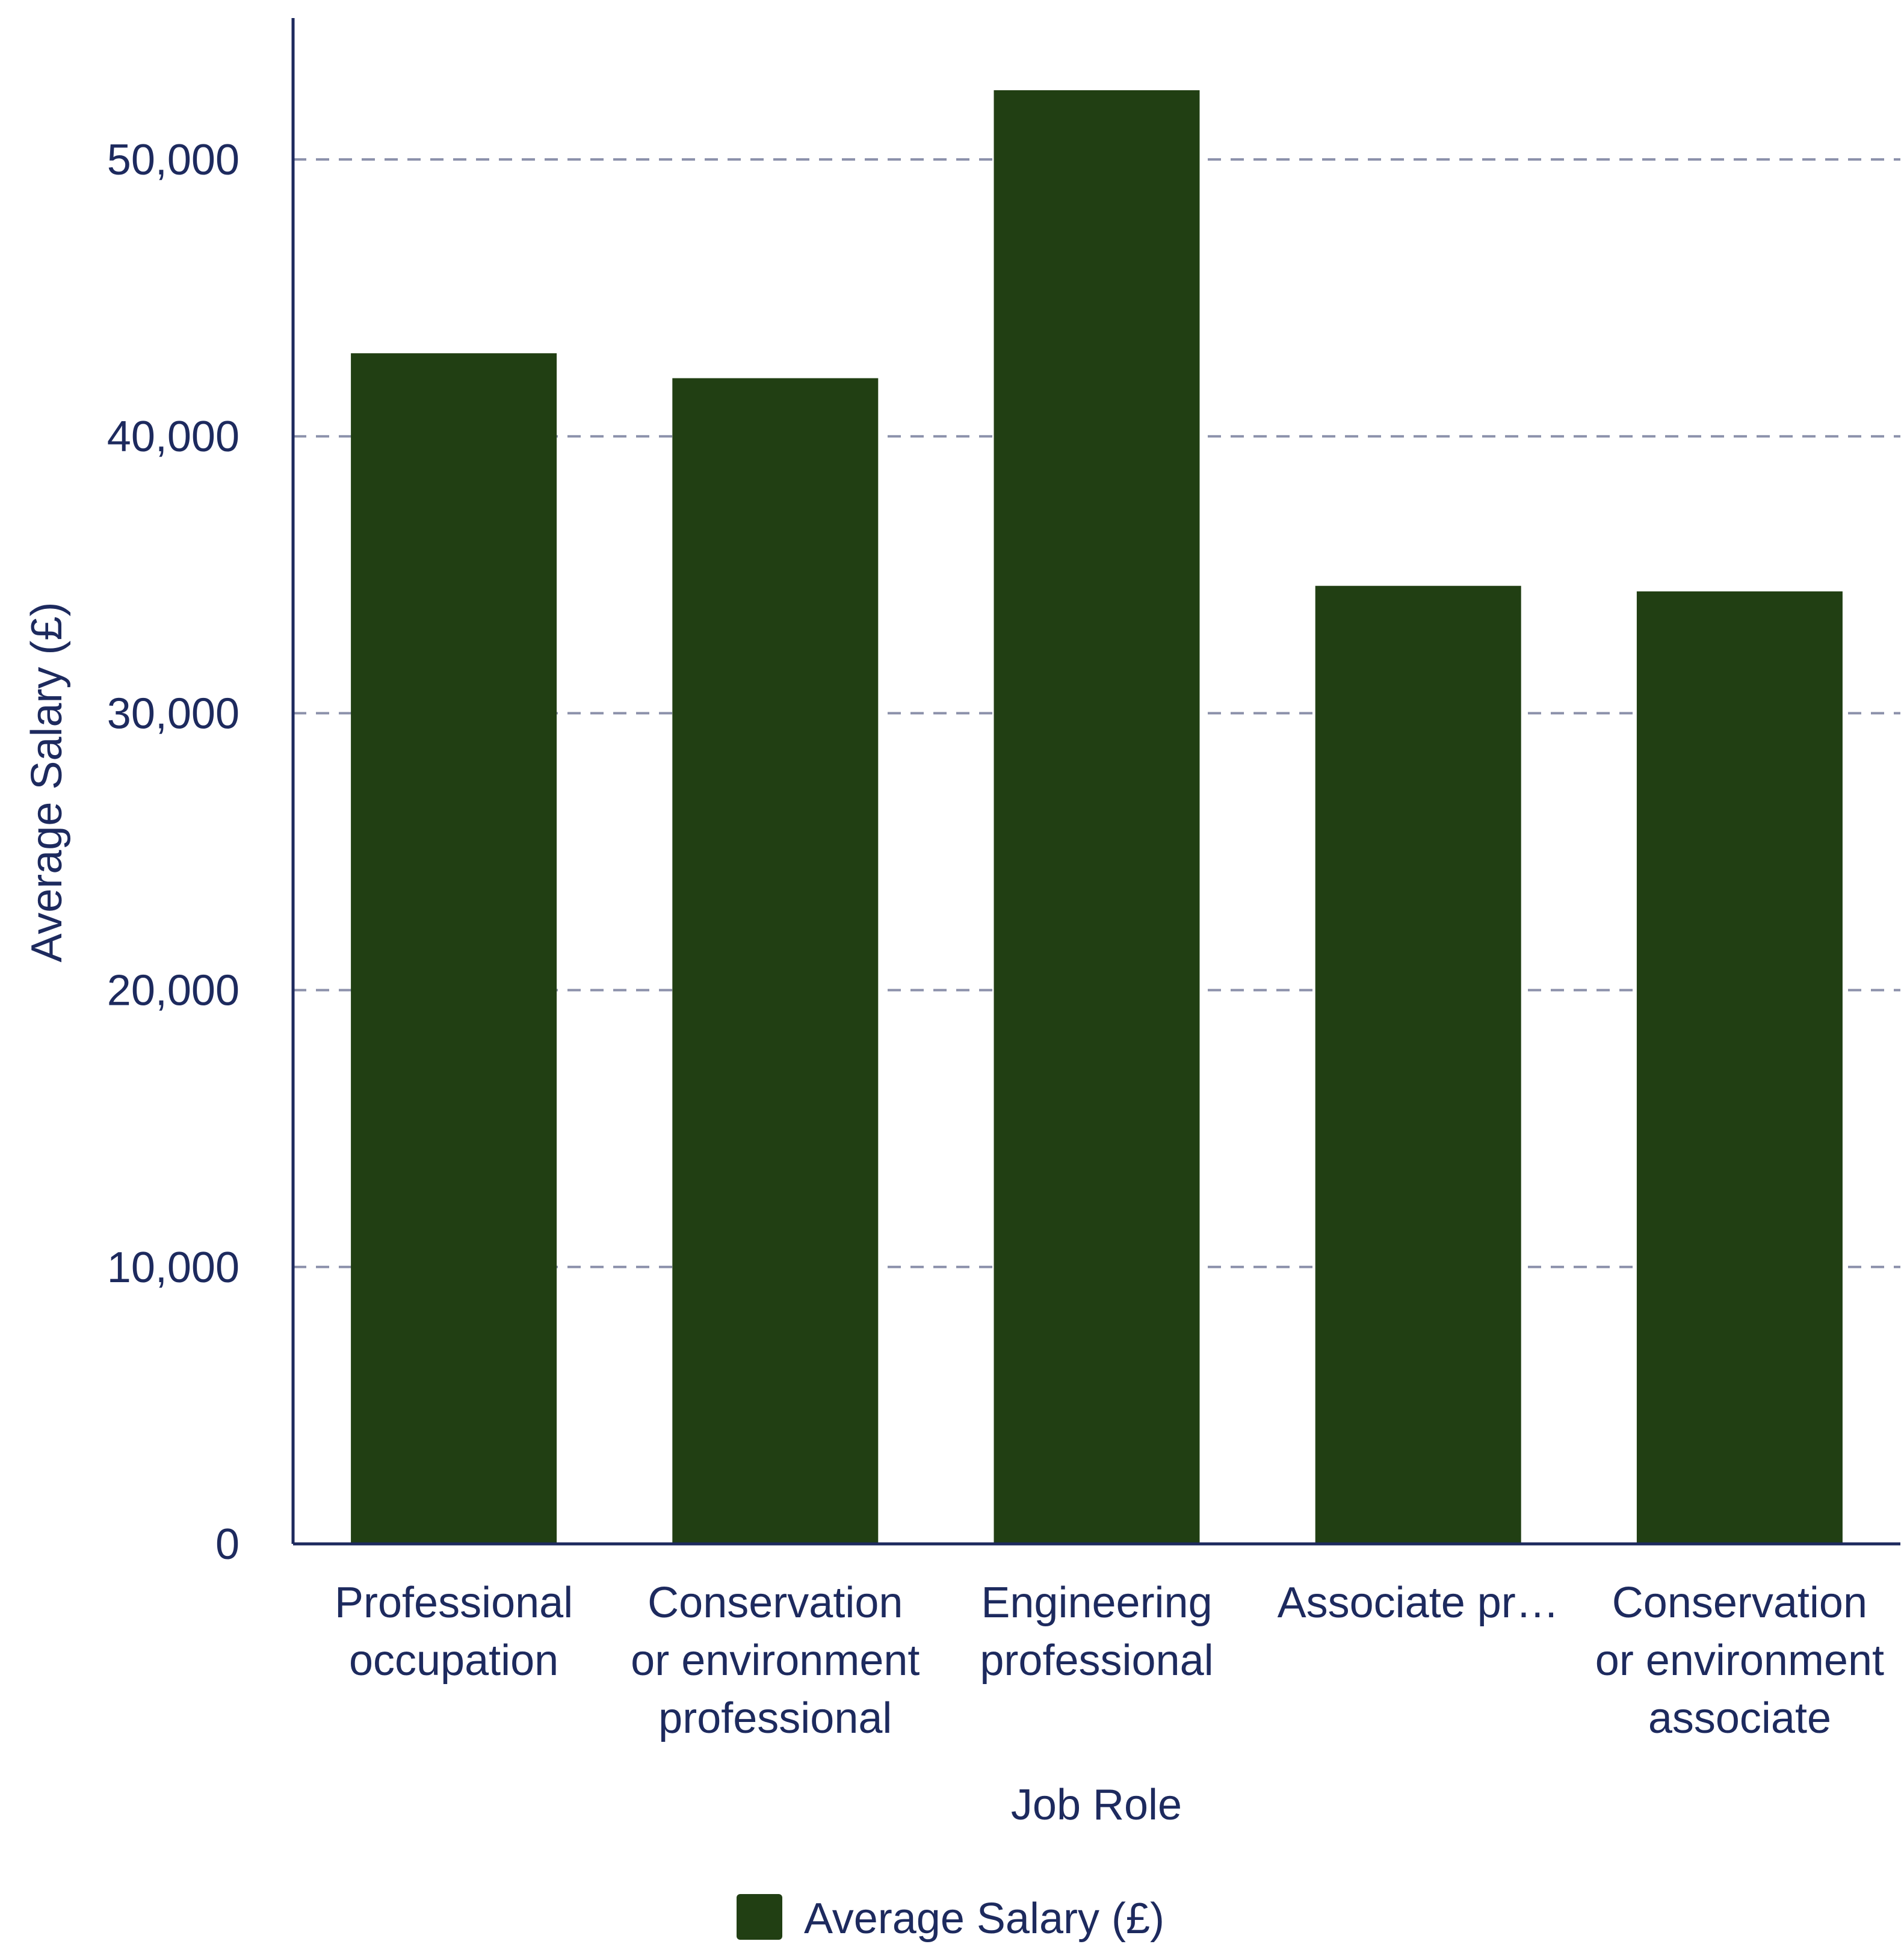  I want to click on y-axis-title: Average Salary (£), so click(47, 783).